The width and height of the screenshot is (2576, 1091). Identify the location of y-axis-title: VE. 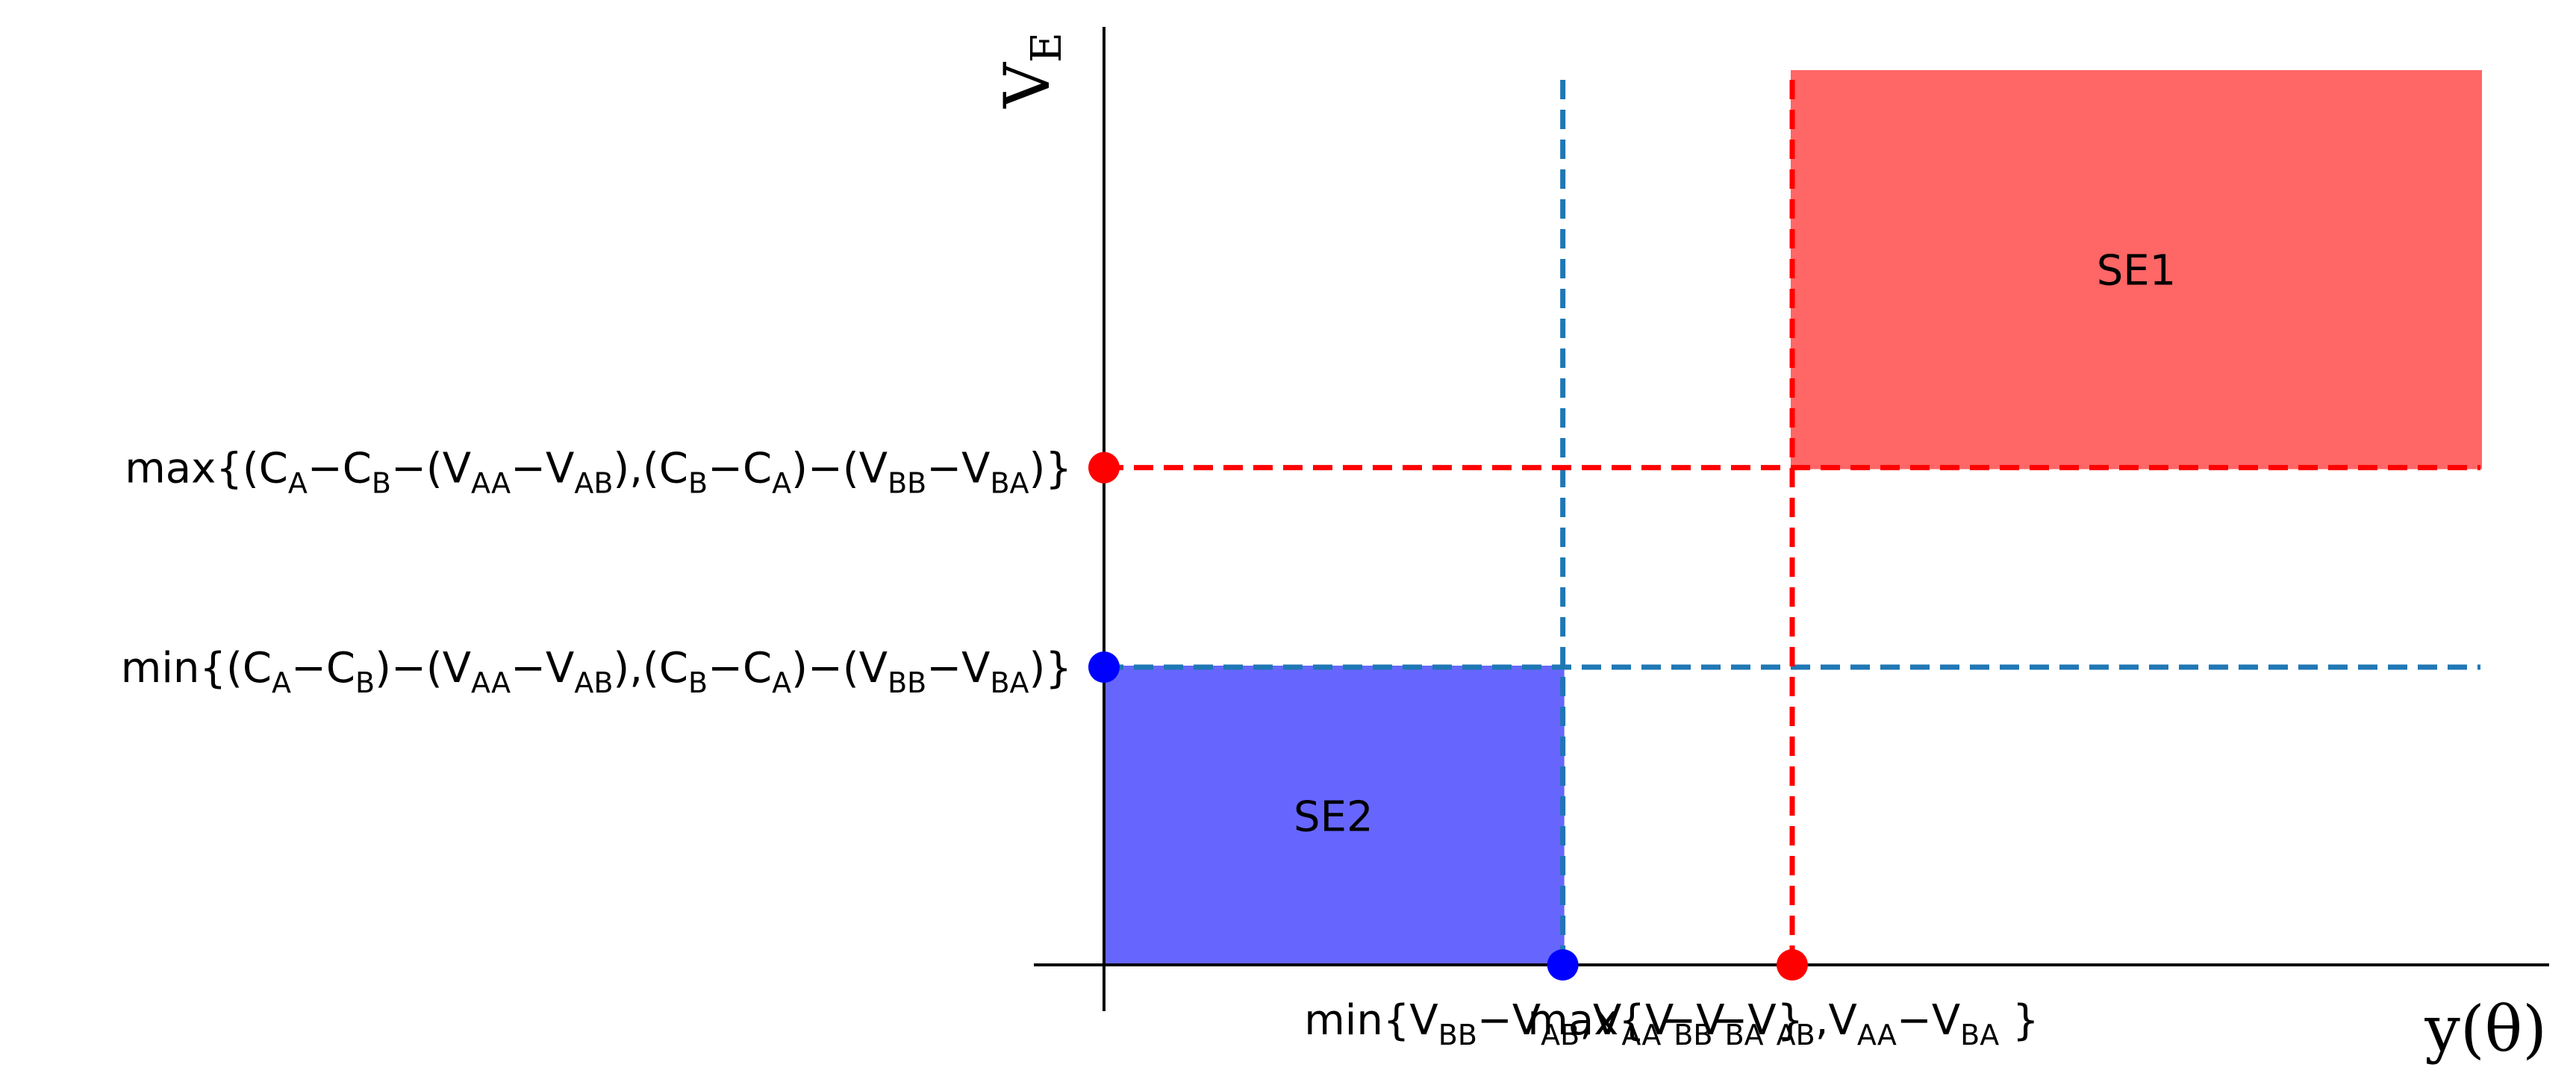
(1031, 71).